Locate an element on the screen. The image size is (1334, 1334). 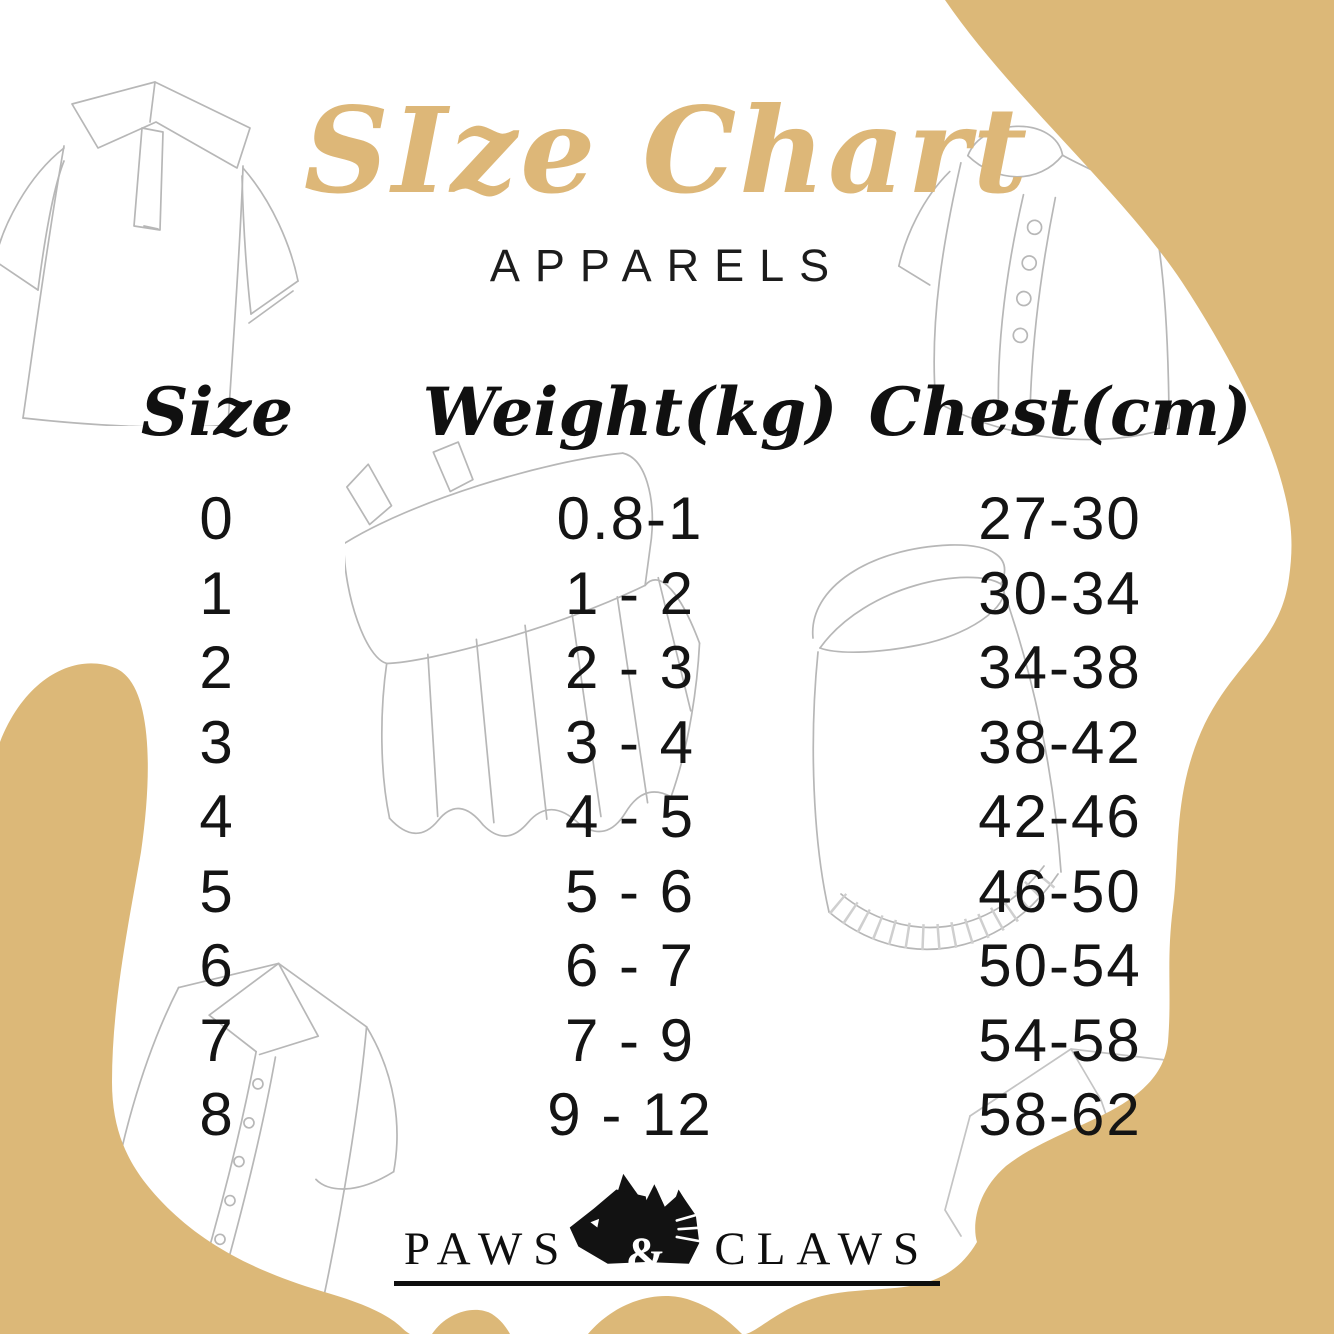
brand-logo-lockup: PAWS & CLAWS is located at coordinates (667, 1227).